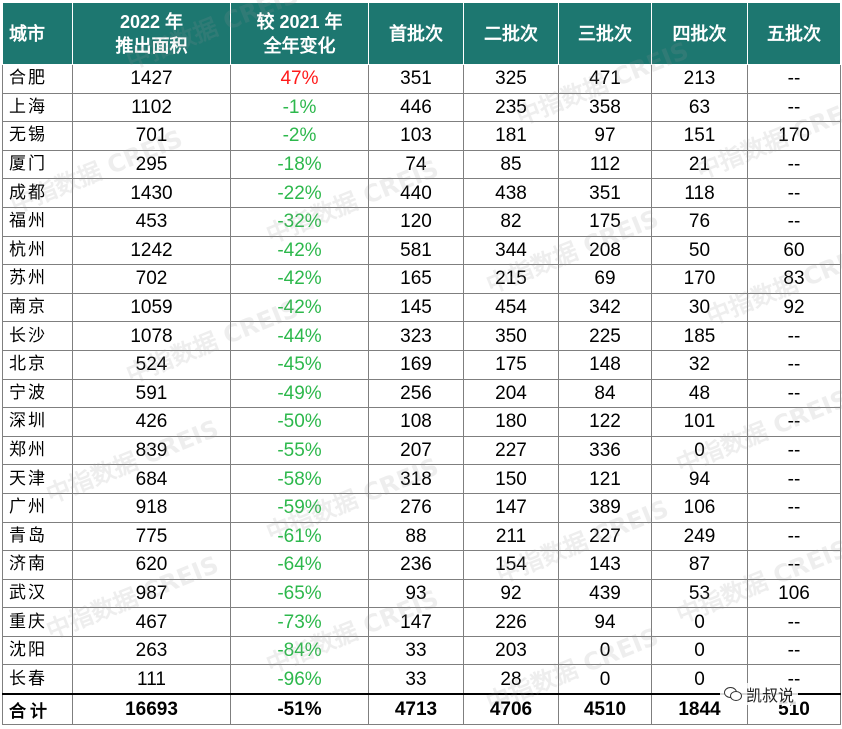 The width and height of the screenshot is (842, 729). What do you see at coordinates (151, 164) in the screenshot?
I see `area-cell: 295` at bounding box center [151, 164].